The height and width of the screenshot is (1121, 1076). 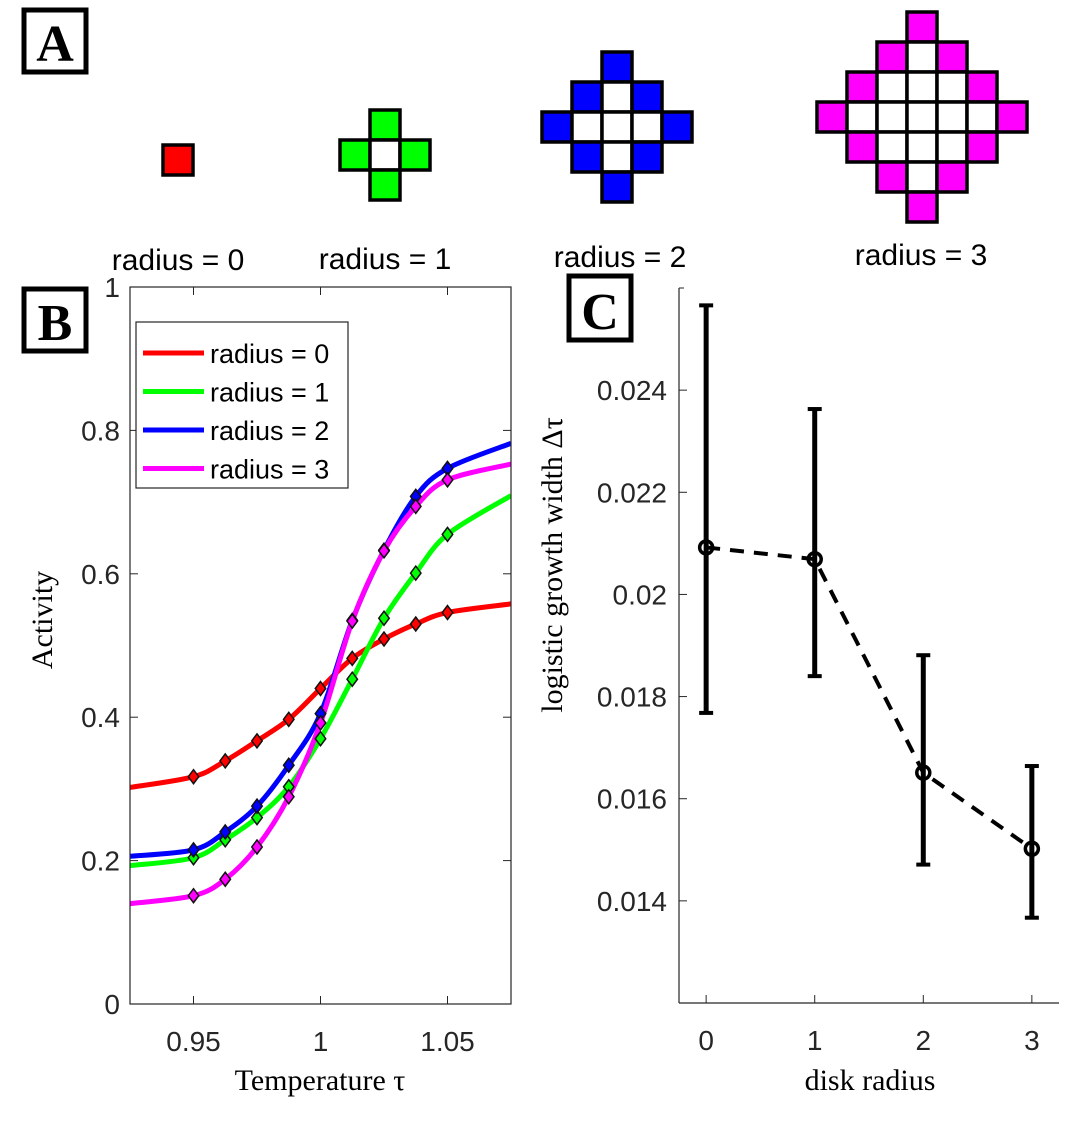 I want to click on disk-label-1: radius = 1, so click(x=385, y=259).